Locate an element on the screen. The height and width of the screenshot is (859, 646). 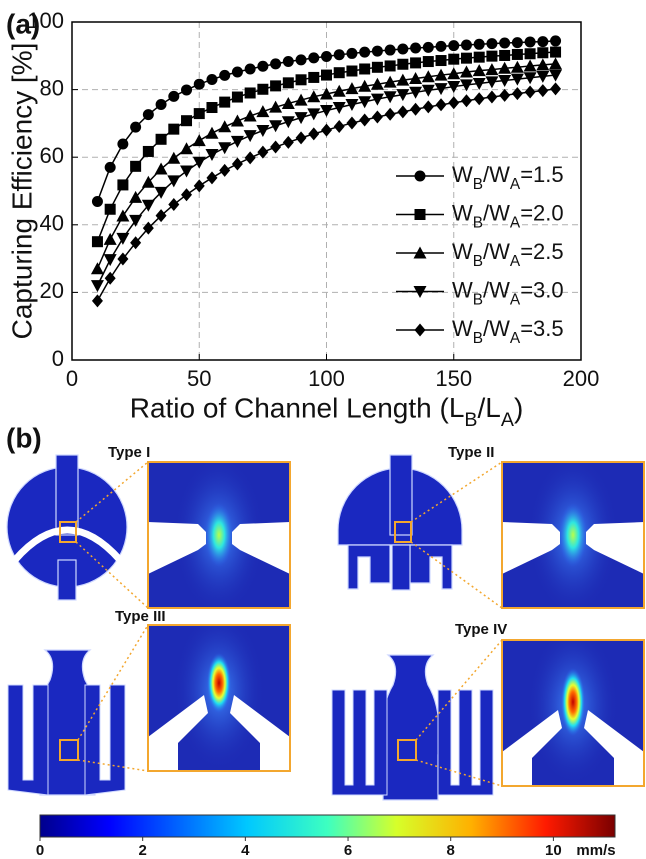
colorbar-tick-label: 8 is located at coordinates (451, 850).